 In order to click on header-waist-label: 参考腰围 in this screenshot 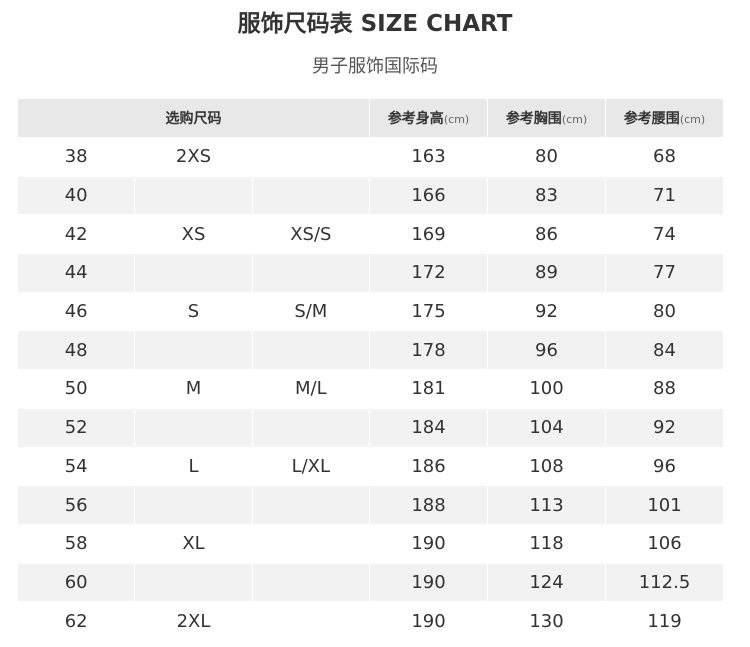, I will do `click(651, 119)`.